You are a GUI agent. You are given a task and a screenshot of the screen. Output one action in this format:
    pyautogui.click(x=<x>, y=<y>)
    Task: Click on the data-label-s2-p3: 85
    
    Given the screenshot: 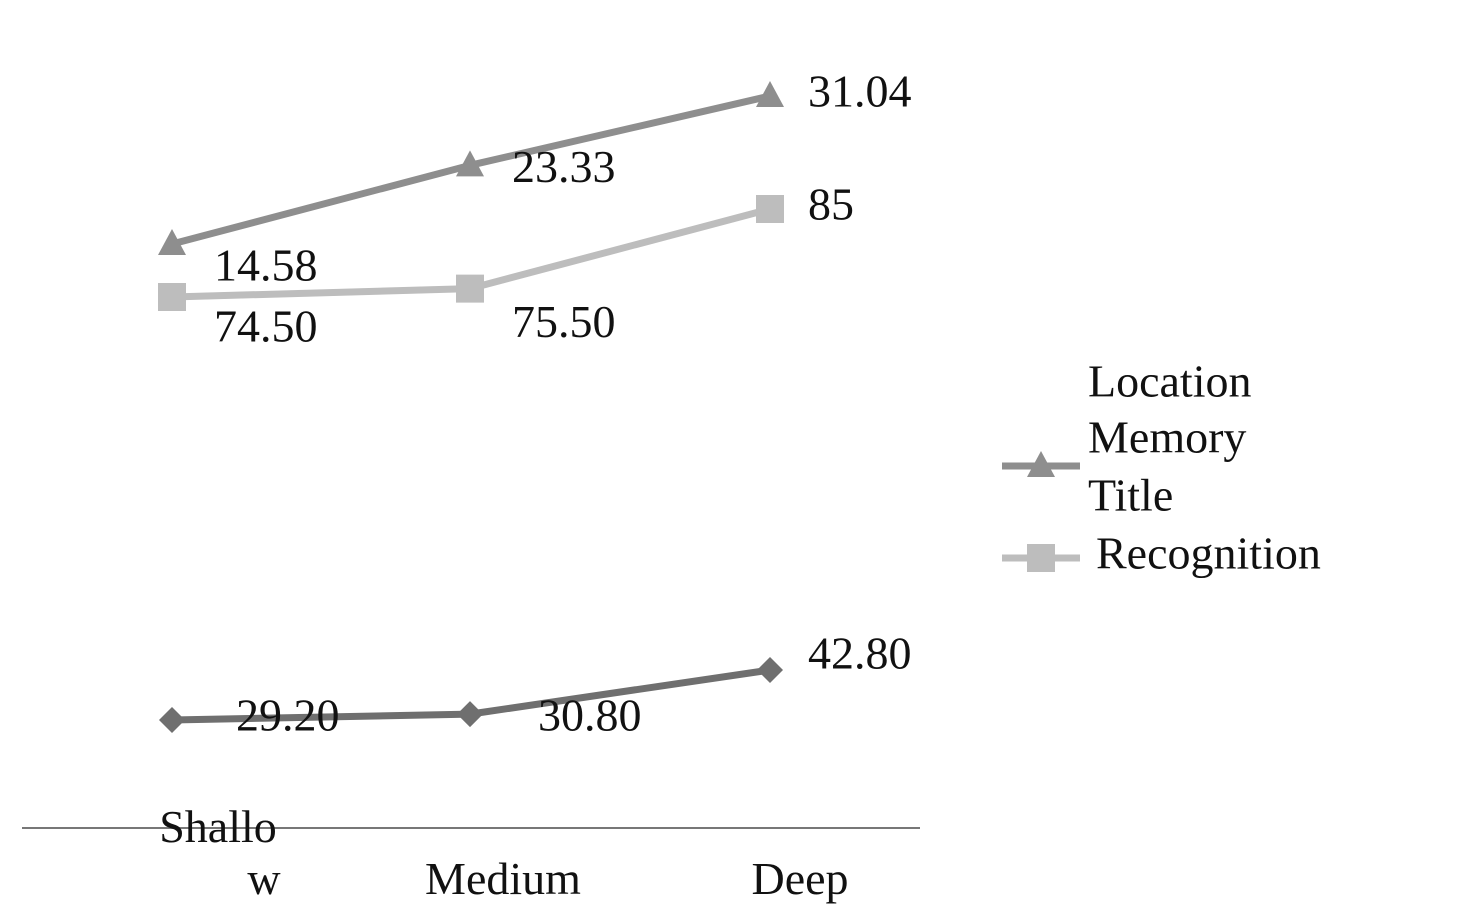 What is the action you would take?
    pyautogui.click(x=831, y=204)
    